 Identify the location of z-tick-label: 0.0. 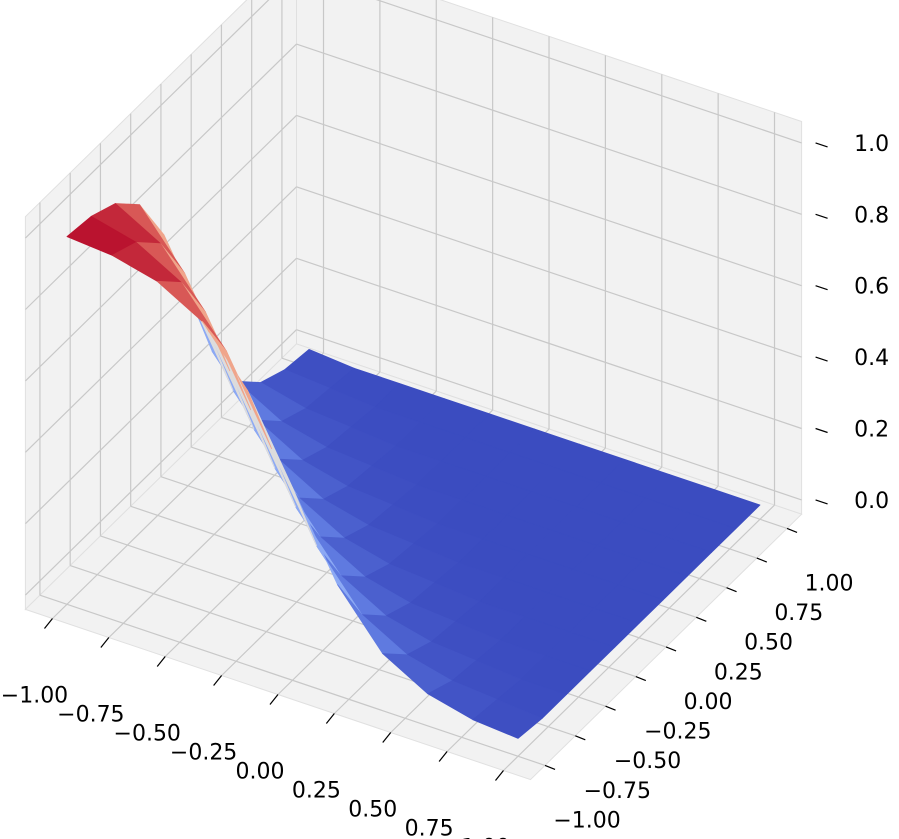
(871, 501).